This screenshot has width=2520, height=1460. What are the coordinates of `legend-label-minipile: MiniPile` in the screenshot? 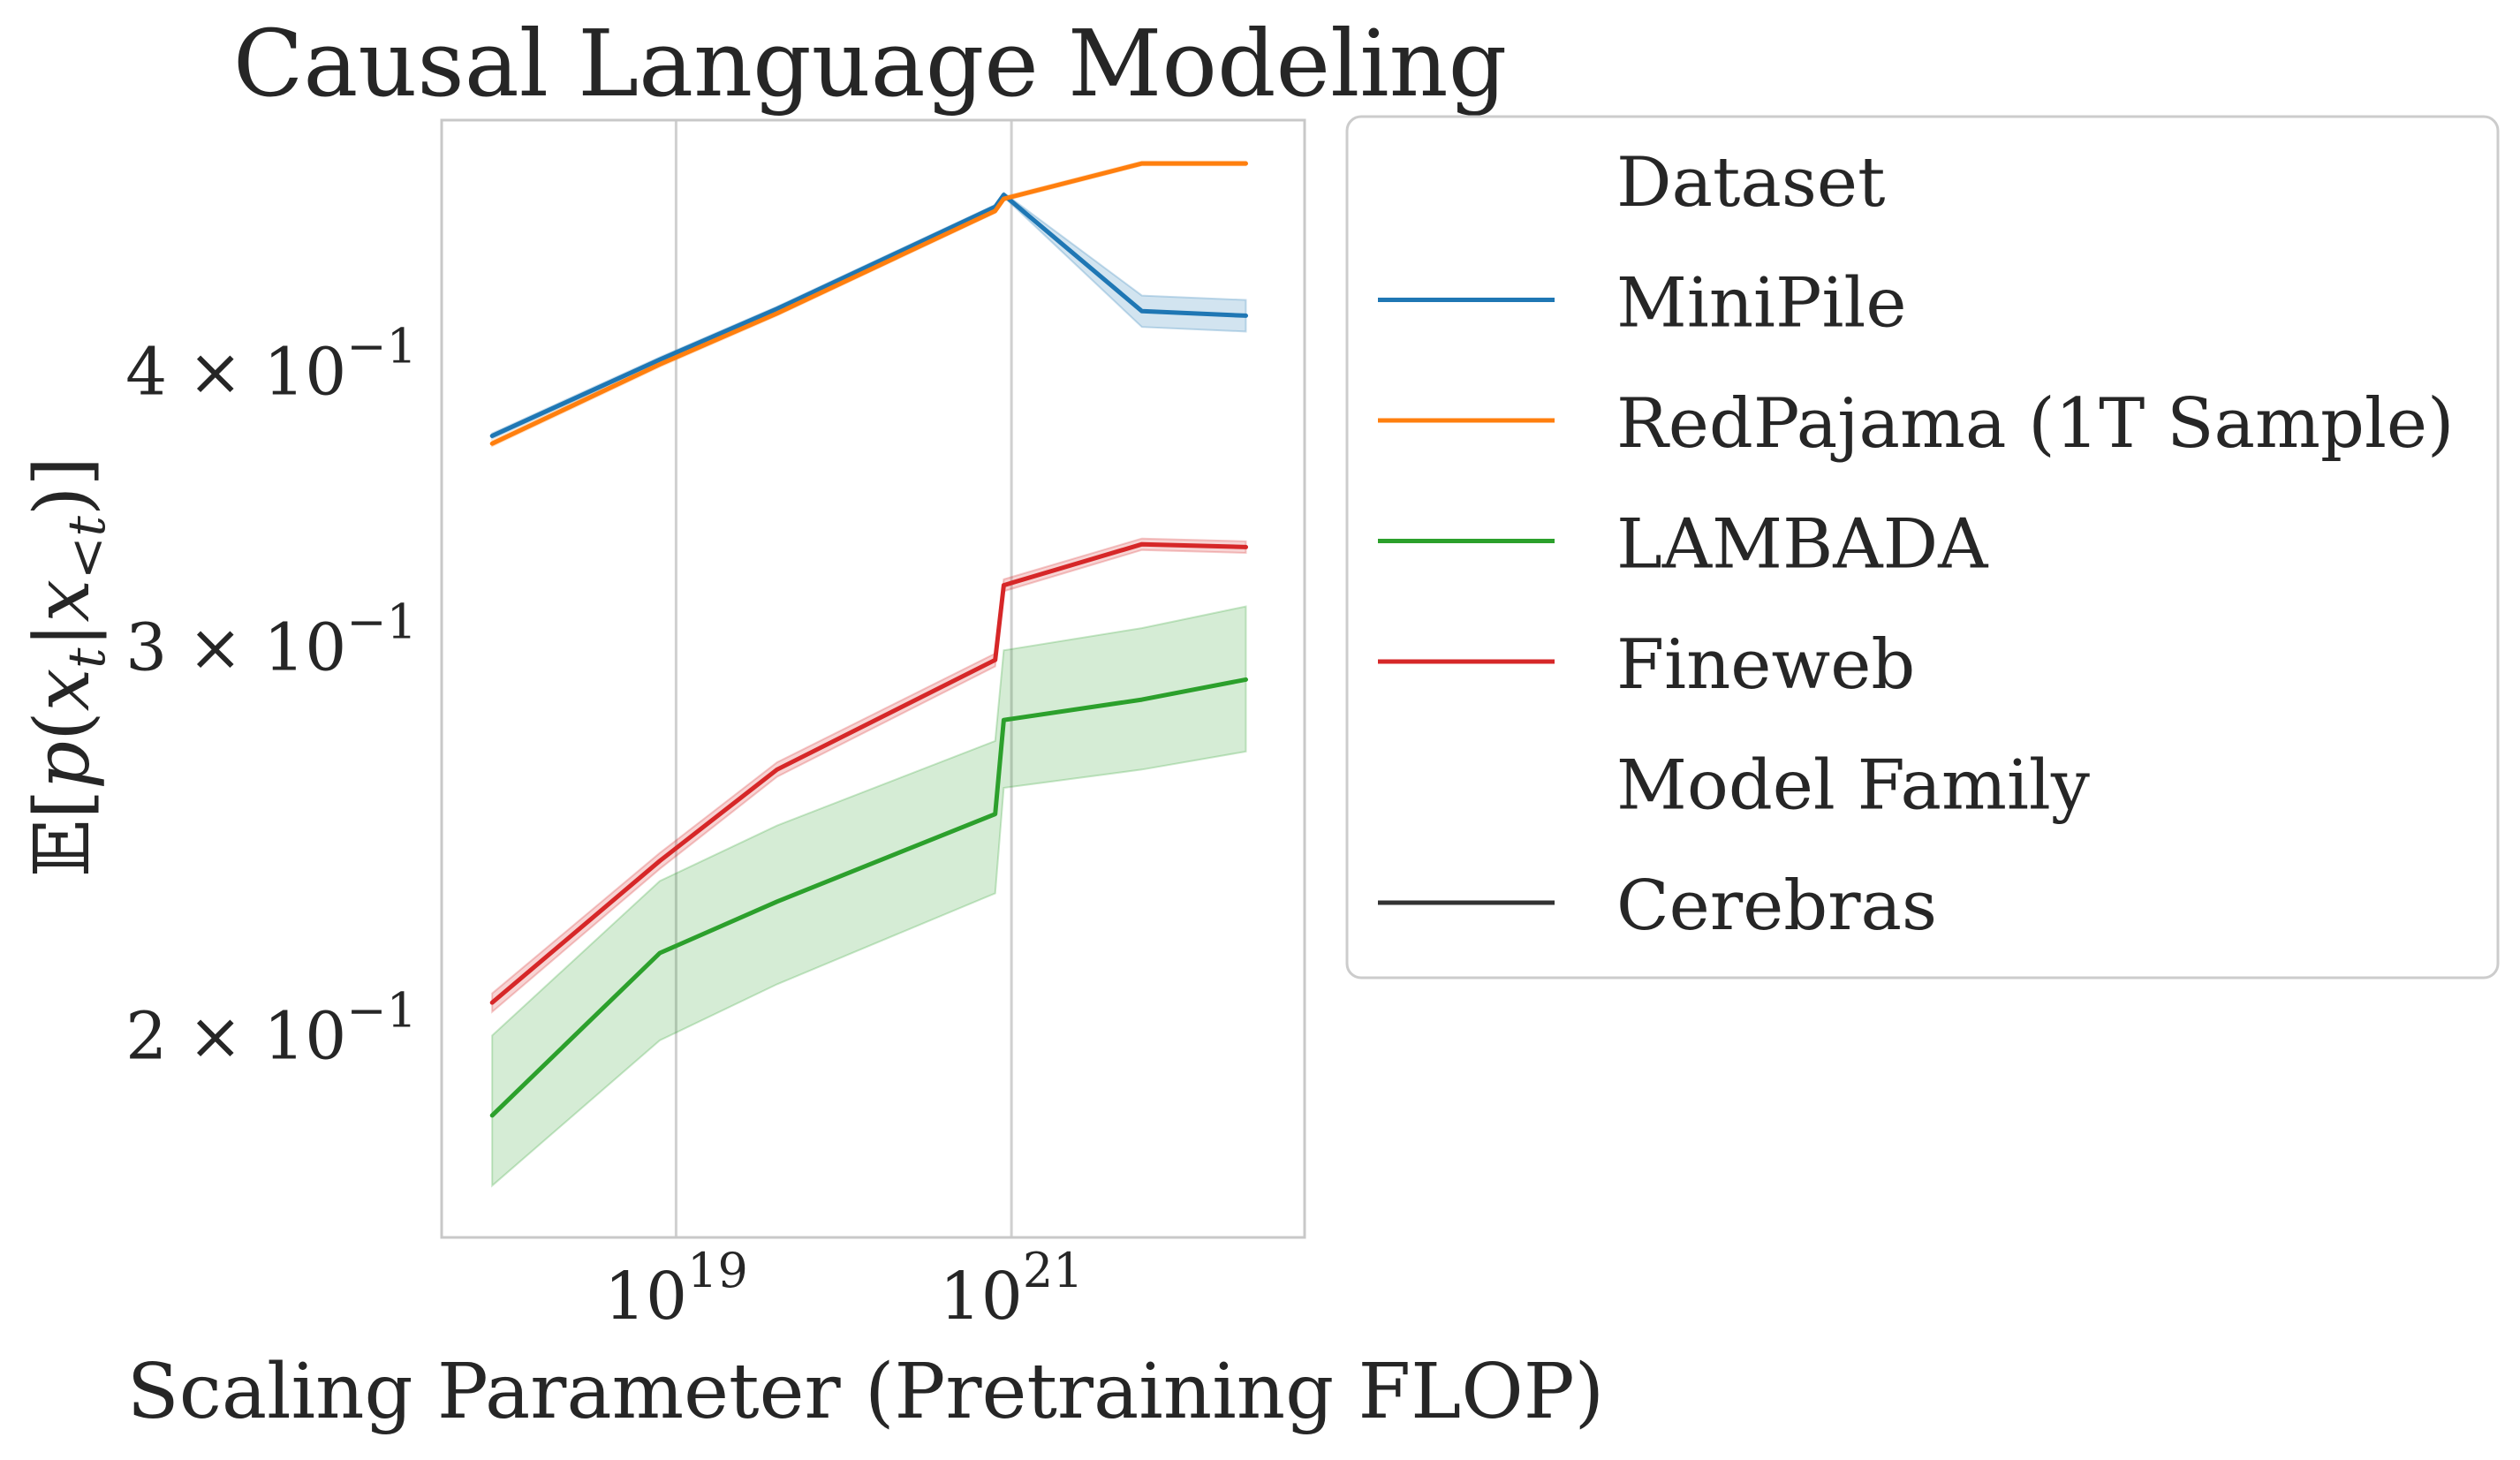 It's located at (1761, 304).